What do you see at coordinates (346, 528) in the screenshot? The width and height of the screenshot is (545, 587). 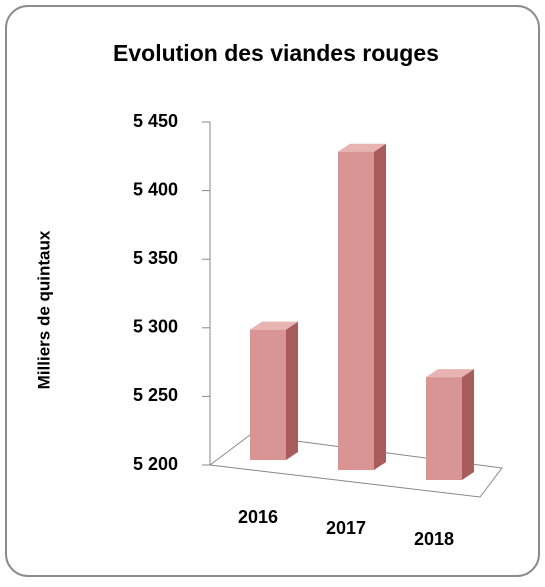 I see `x-tick-label: 2017` at bounding box center [346, 528].